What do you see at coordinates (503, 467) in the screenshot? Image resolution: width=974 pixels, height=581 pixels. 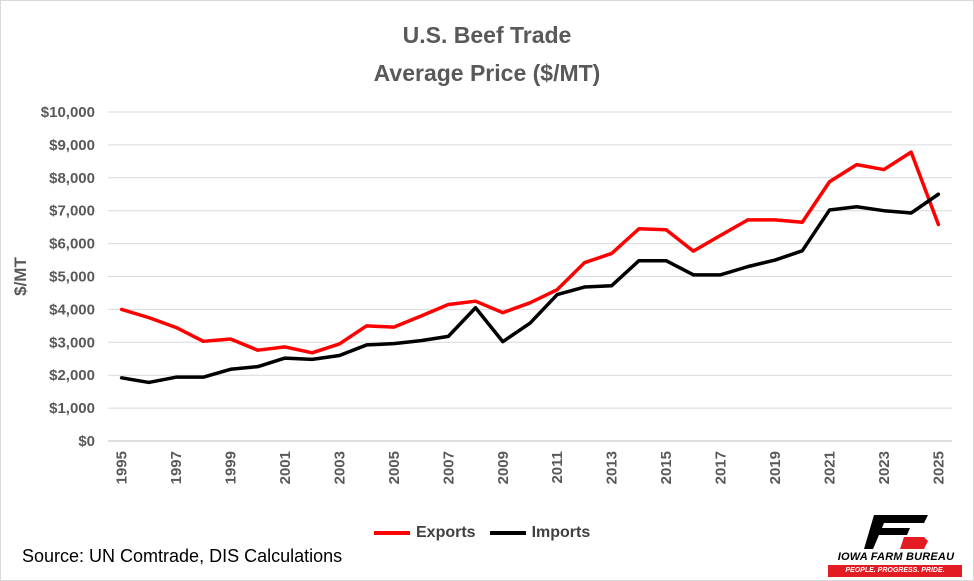 I see `x-tick-label: 2009` at bounding box center [503, 467].